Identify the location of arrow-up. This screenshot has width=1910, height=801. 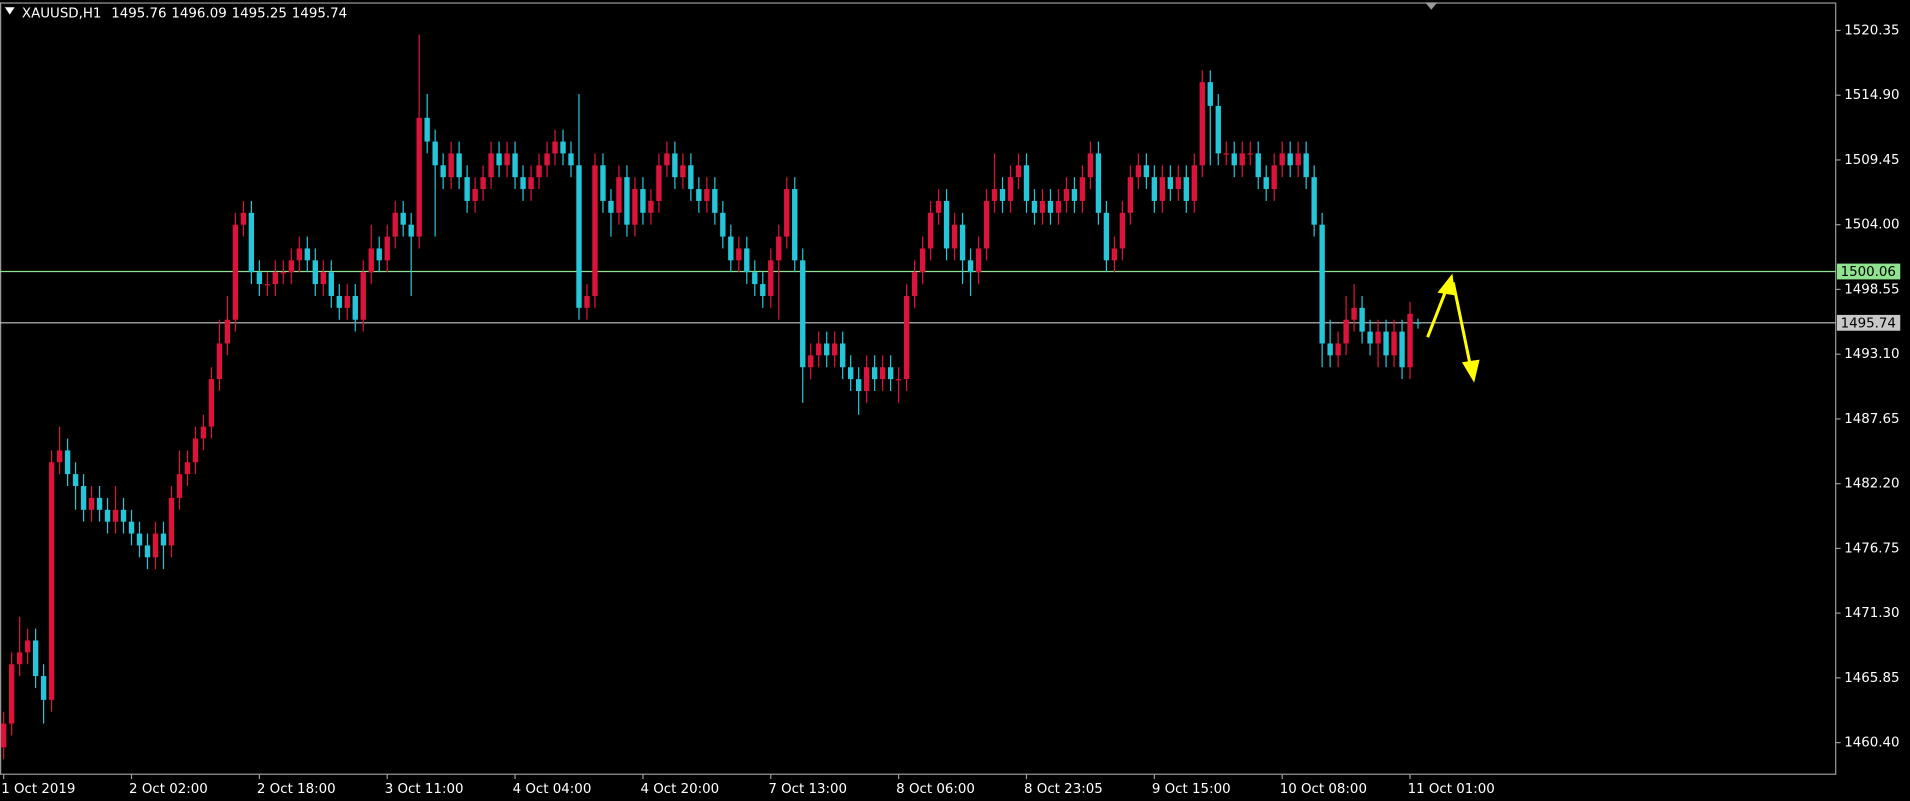
(1437, 312).